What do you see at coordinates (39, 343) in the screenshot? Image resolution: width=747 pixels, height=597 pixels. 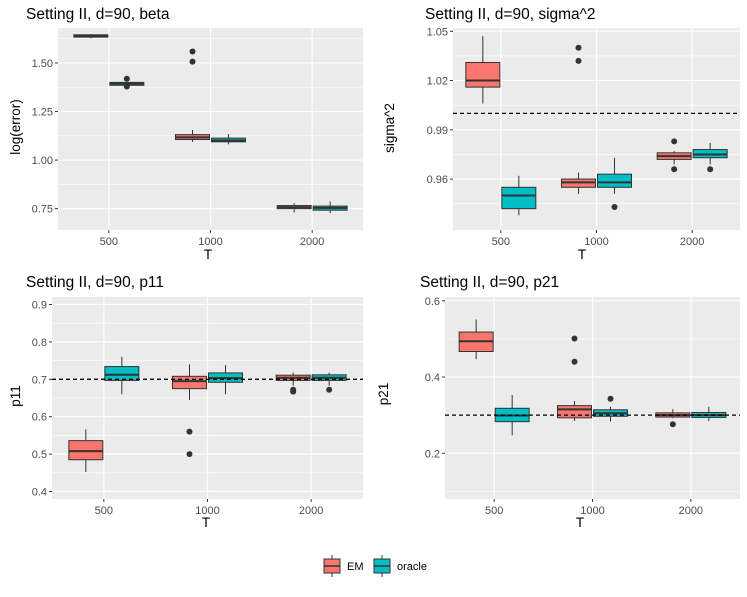 I see `y-tick-label: 0.8` at bounding box center [39, 343].